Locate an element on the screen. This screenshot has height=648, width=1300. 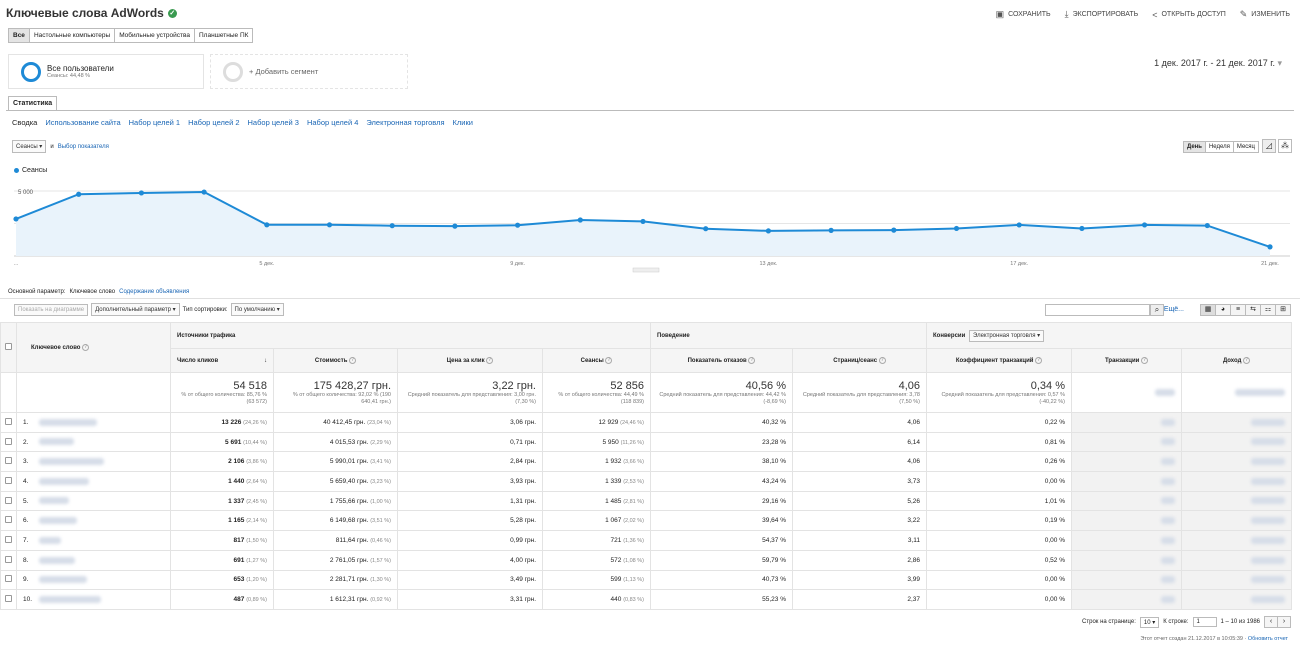
choose-metric-link: Выбор показателя is located at coordinates (83, 146).